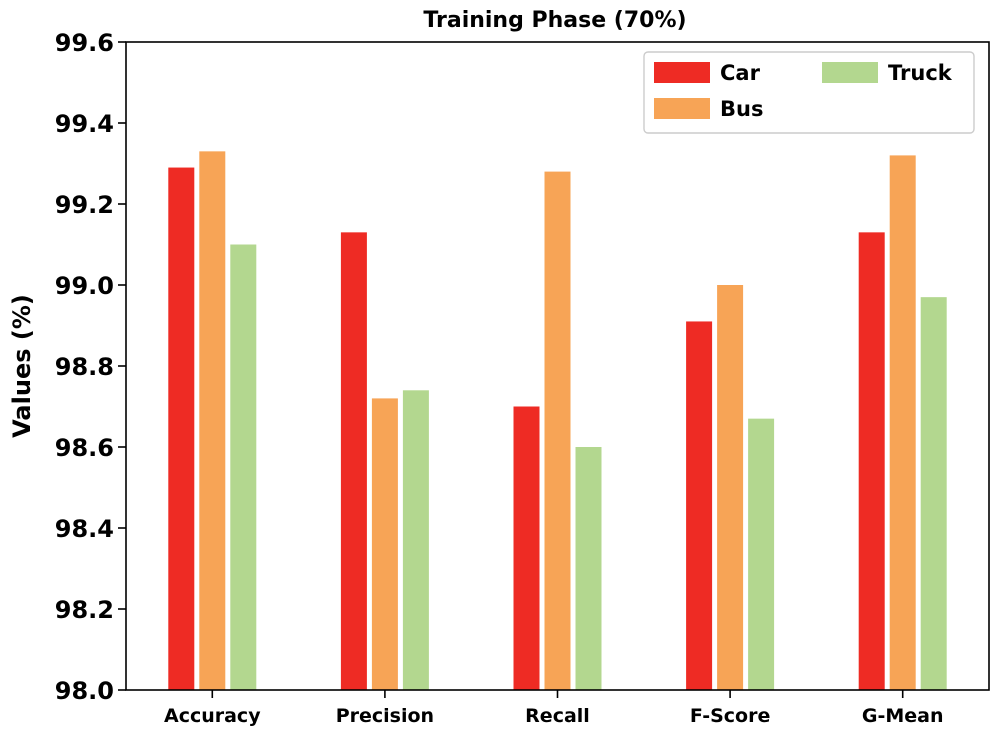 The width and height of the screenshot is (995, 733). What do you see at coordinates (84, 205) in the screenshot?
I see `y-tick-label: 99.2` at bounding box center [84, 205].